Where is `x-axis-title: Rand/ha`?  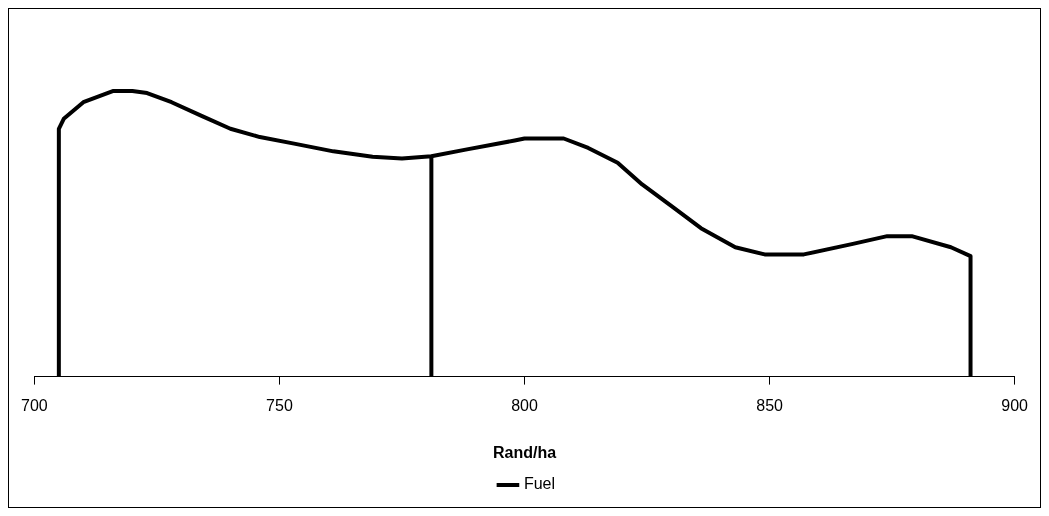
x-axis-title: Rand/ha is located at coordinates (524, 452).